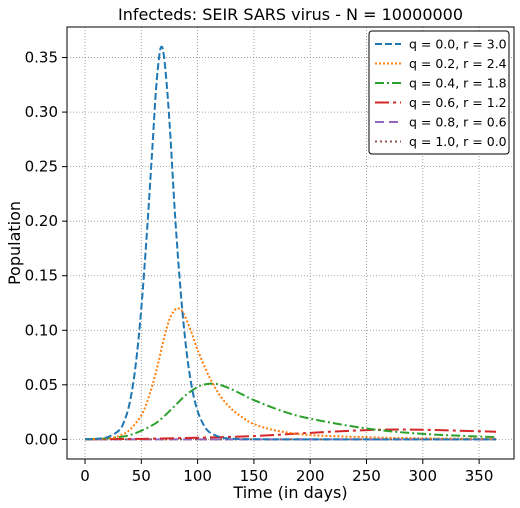 The height and width of the screenshot is (508, 520). Describe the element at coordinates (479, 476) in the screenshot. I see `x-tick-label: 350` at that location.